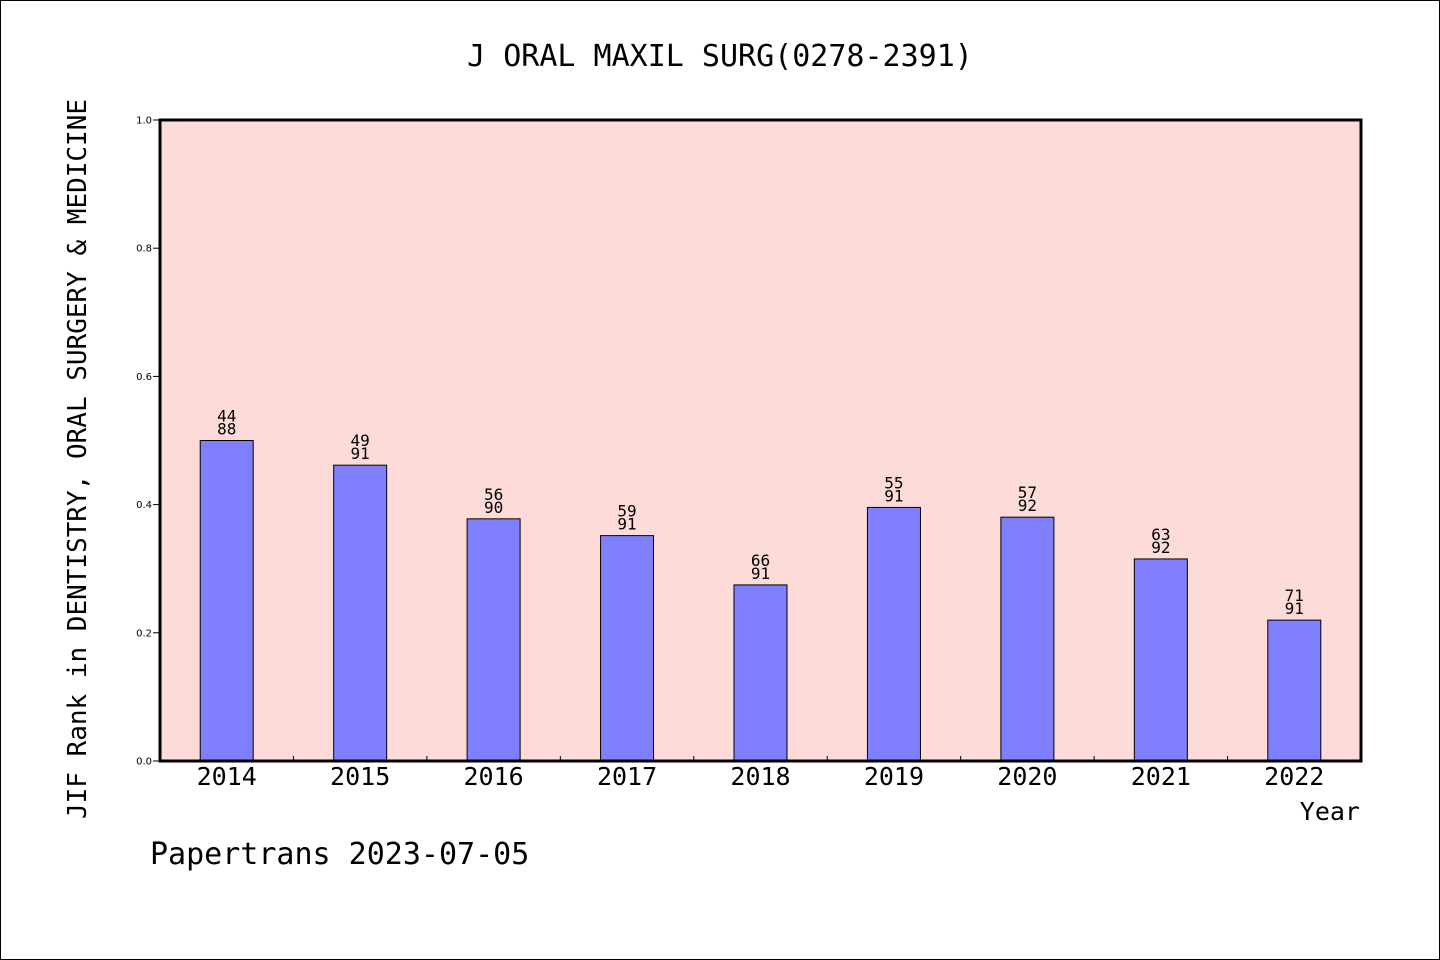 The image size is (1440, 960). I want to click on y-tick-label: 0.6, so click(144, 377).